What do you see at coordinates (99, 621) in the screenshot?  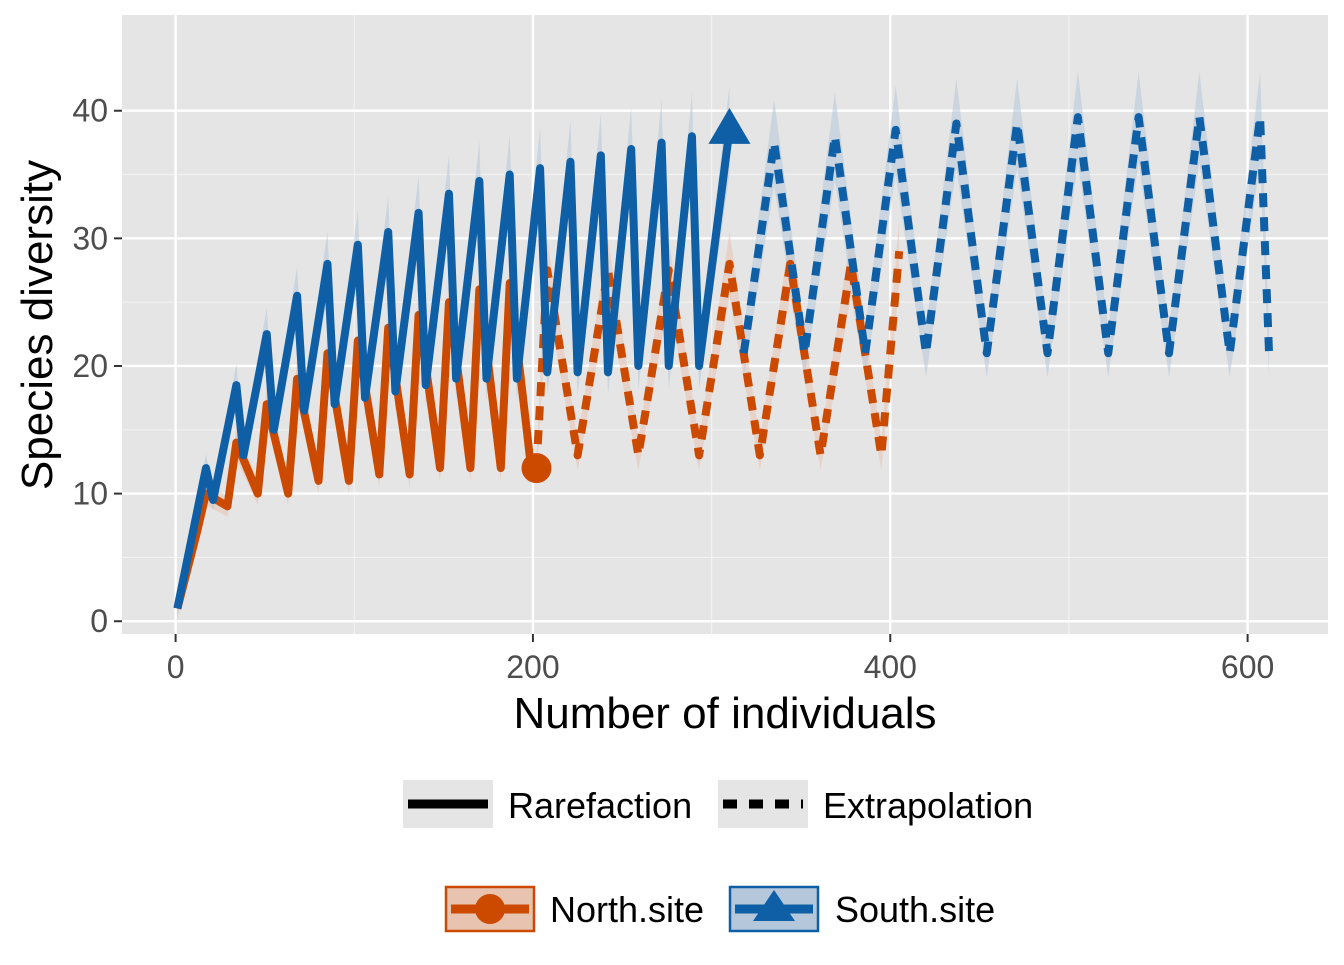 I see `y-tick-label: 0` at bounding box center [99, 621].